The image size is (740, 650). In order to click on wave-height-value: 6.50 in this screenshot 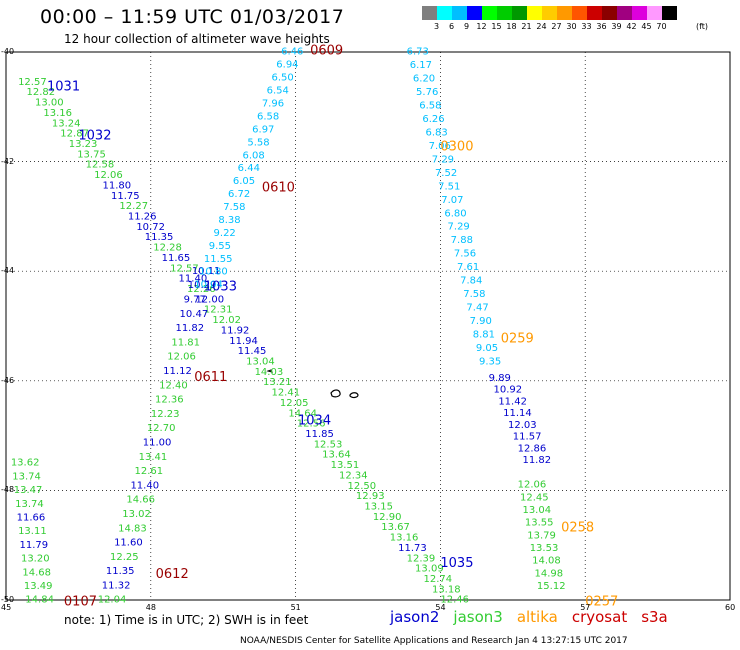, I will do `click(282, 78)`.